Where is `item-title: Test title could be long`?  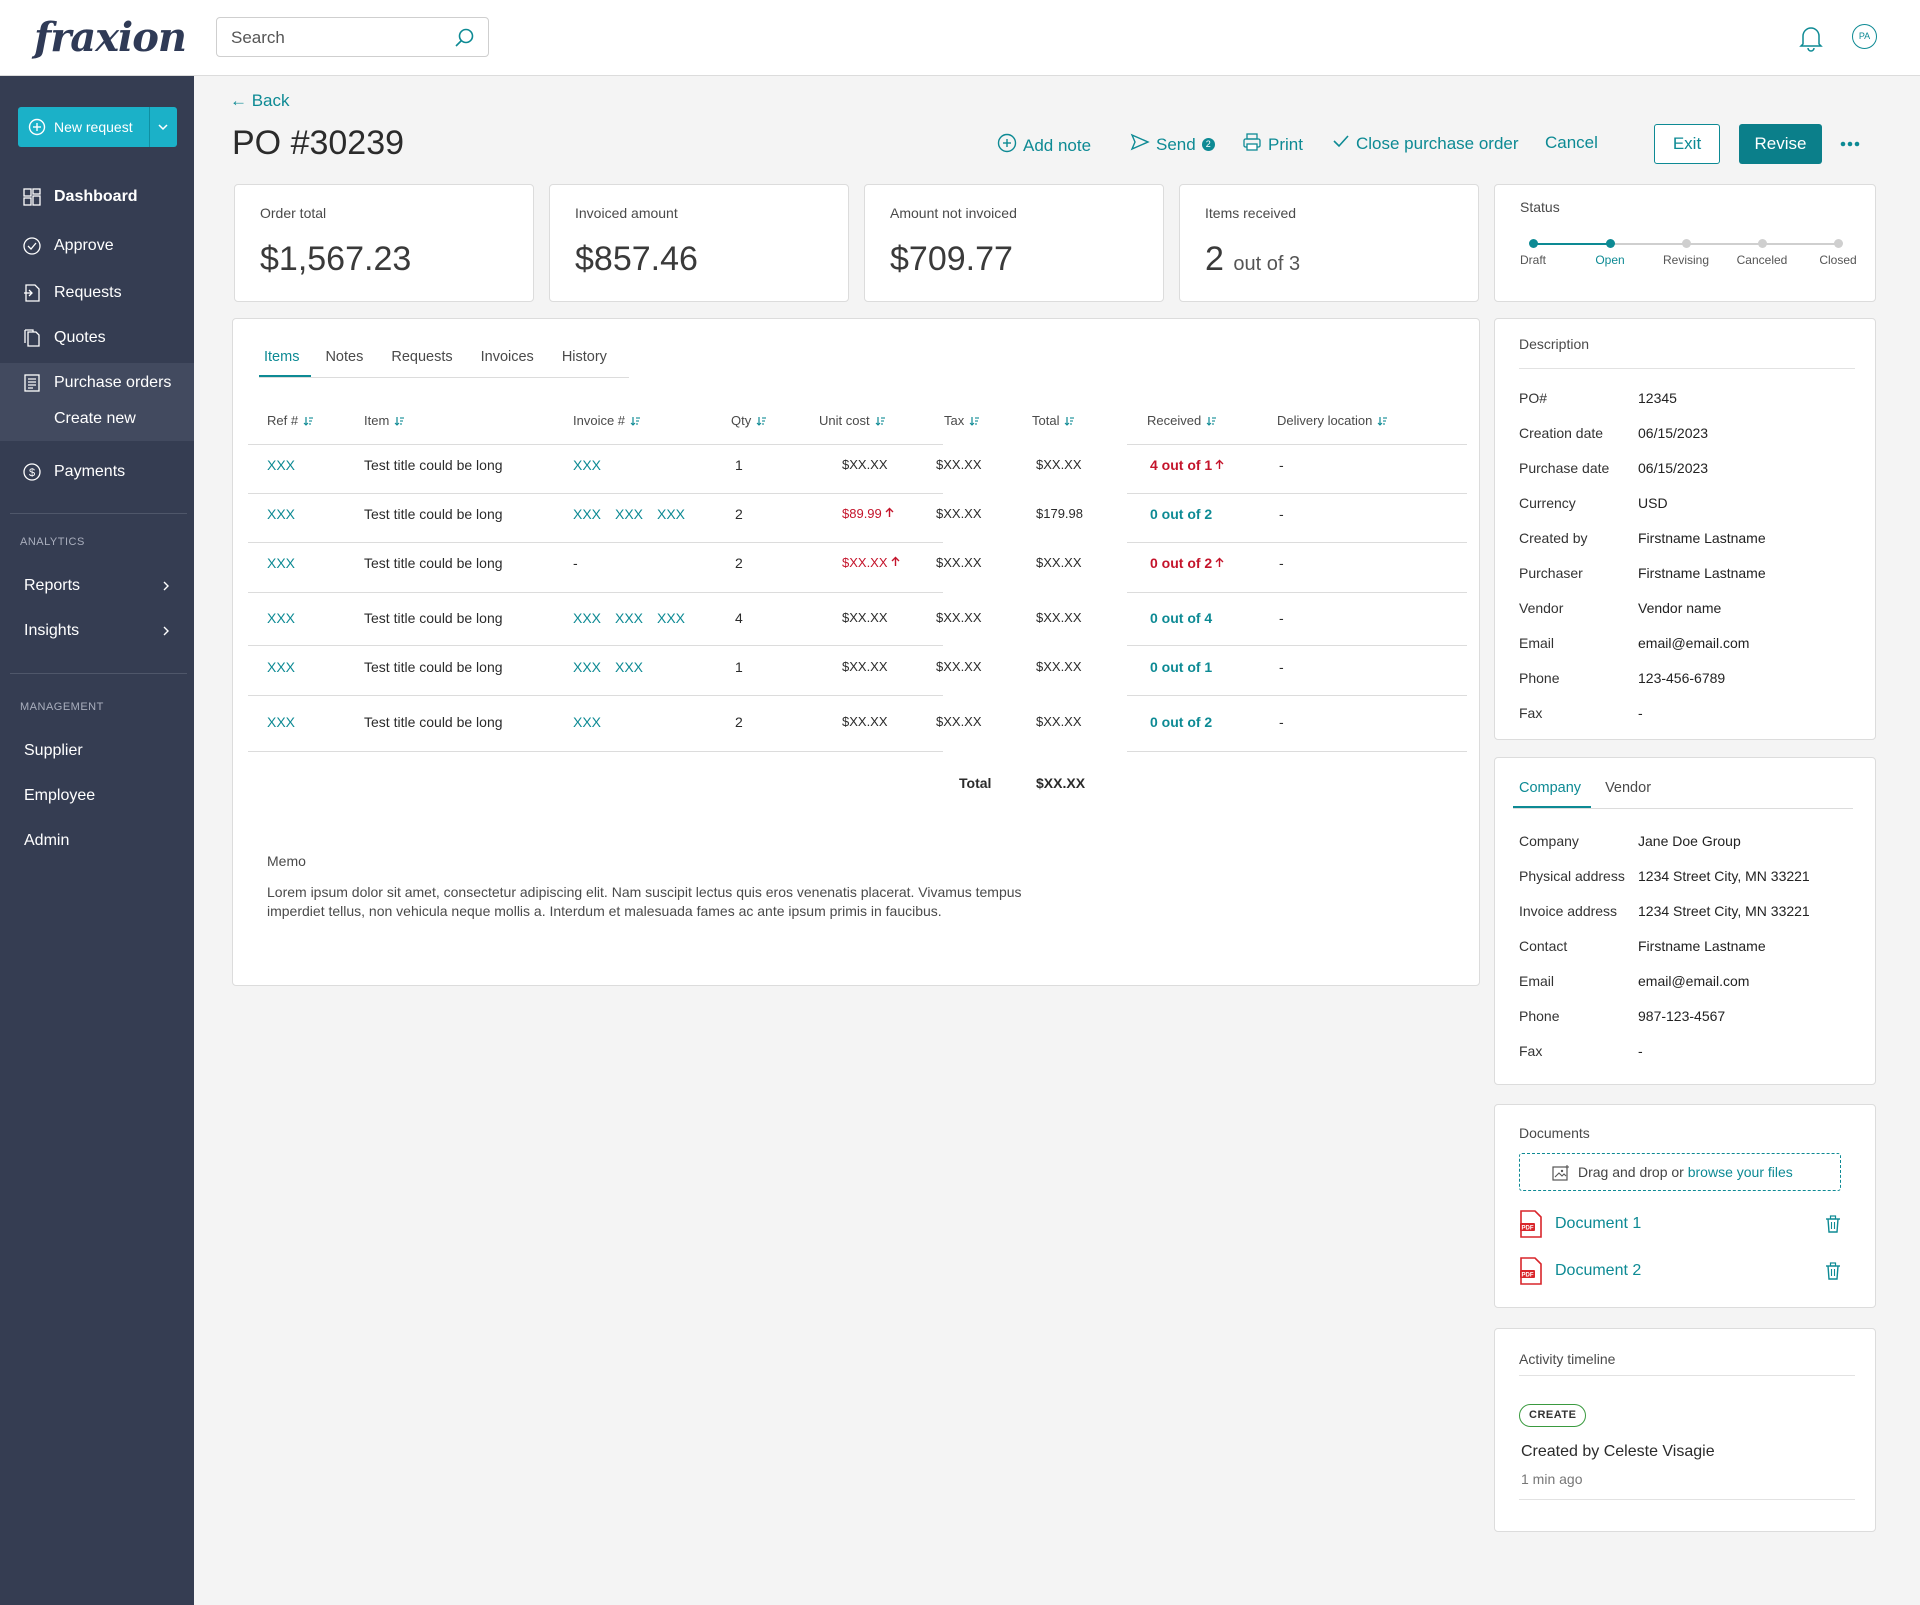
item-title: Test title could be long is located at coordinates (433, 563).